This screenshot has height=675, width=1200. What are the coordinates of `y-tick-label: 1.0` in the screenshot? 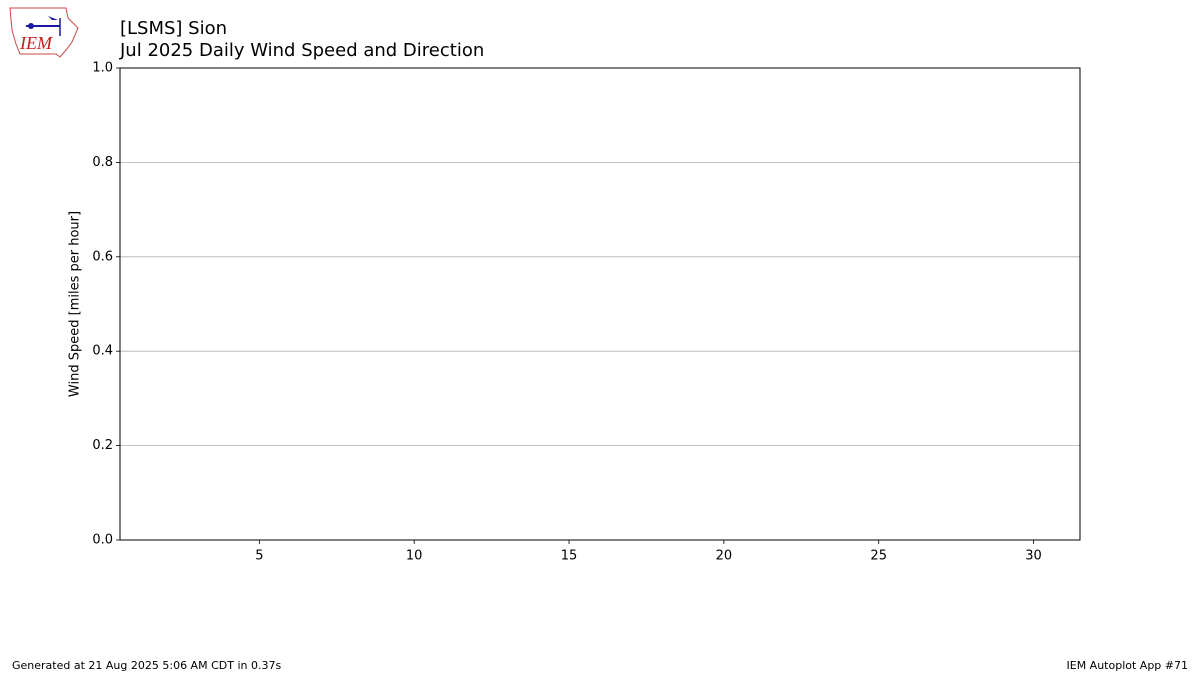 It's located at (102, 68).